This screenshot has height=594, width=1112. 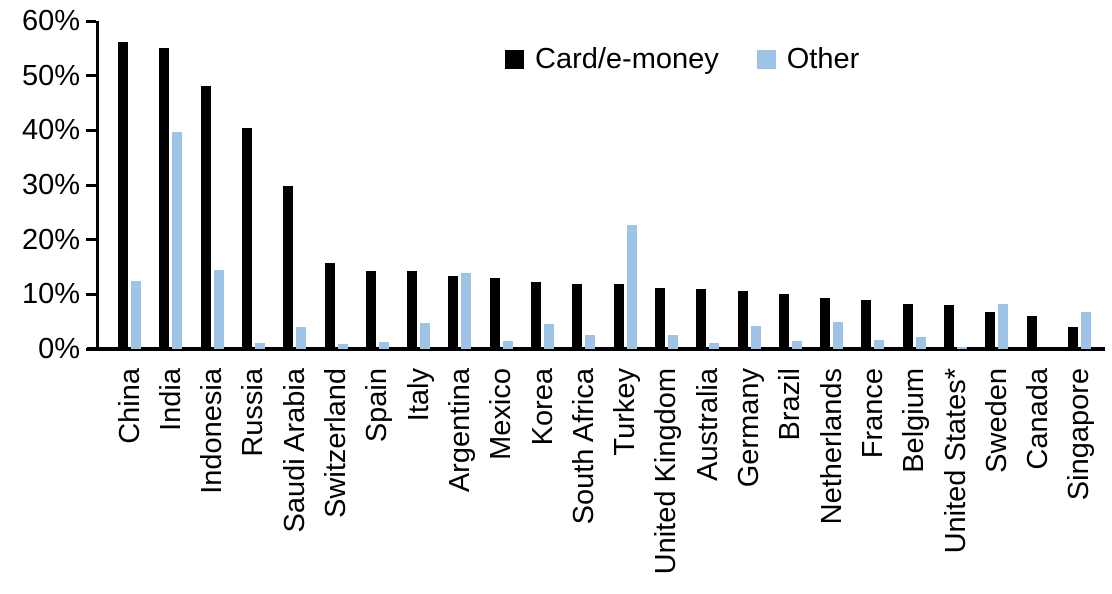 What do you see at coordinates (453, 312) in the screenshot?
I see `bar-card-e-money-argentina` at bounding box center [453, 312].